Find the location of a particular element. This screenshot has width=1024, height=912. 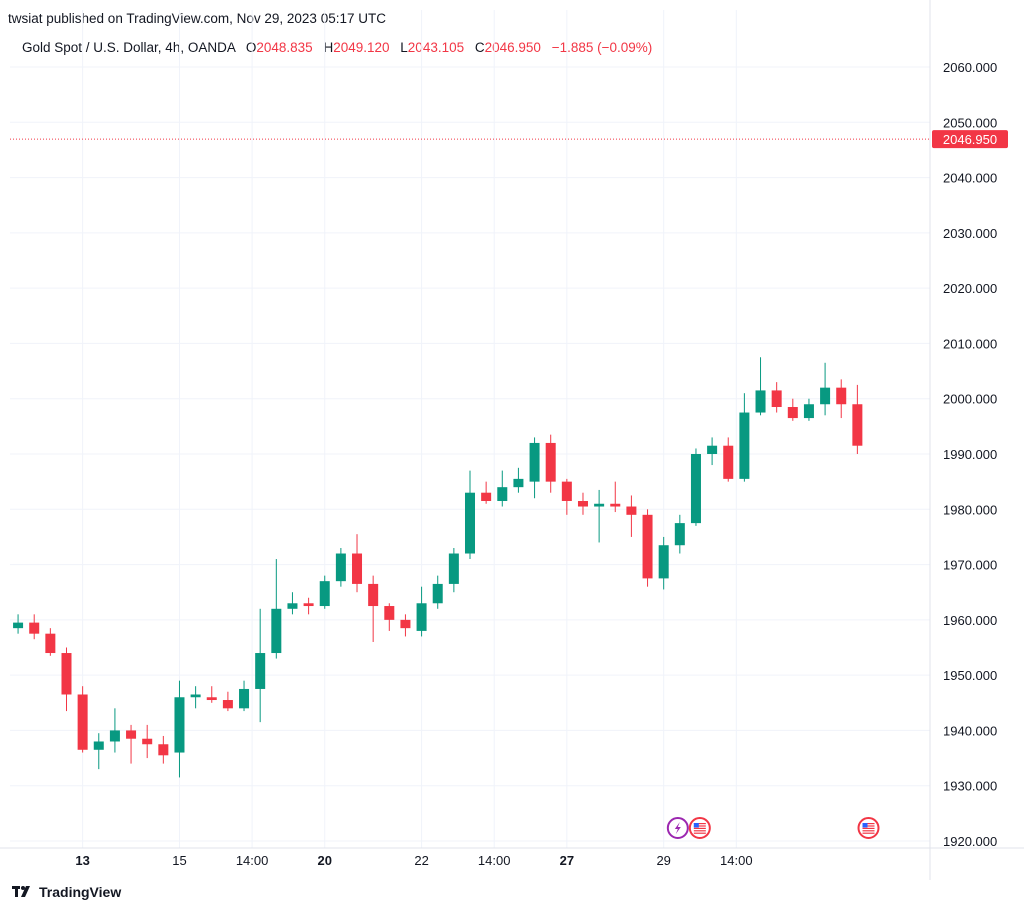

lightning-event-icon is located at coordinates (677, 828).